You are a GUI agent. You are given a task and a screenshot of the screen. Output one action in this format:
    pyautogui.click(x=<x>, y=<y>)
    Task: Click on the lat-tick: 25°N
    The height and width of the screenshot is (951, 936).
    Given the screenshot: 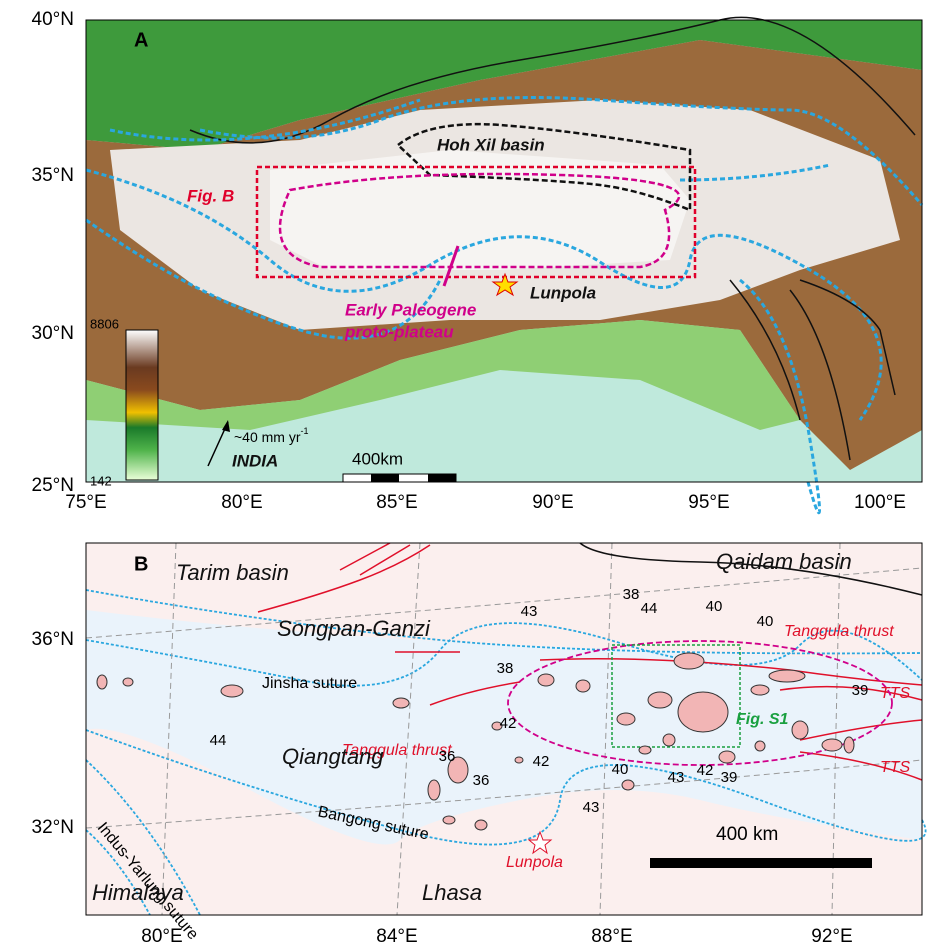 What is the action you would take?
    pyautogui.click(x=53, y=485)
    